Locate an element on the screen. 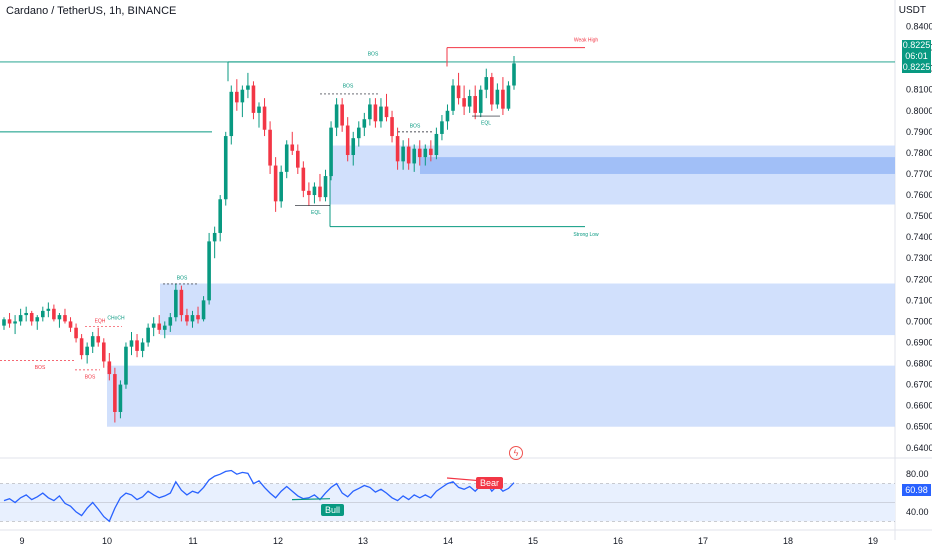 The height and width of the screenshot is (550, 932). price-tick-20: 0.6400 is located at coordinates (919, 448).